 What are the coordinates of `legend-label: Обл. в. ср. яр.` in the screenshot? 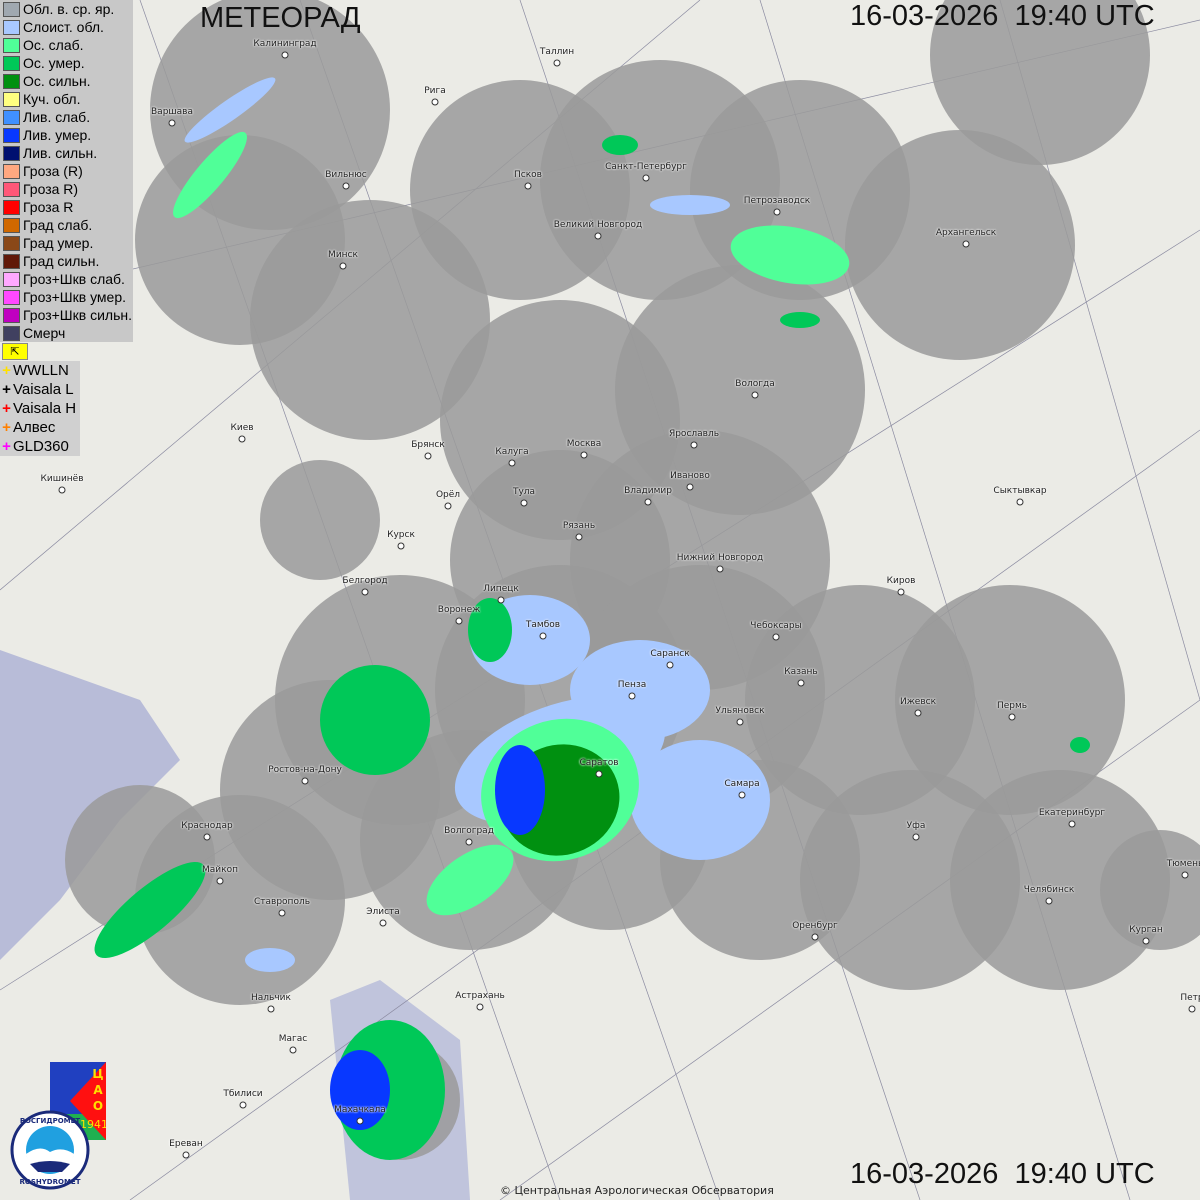 It's located at (69, 9).